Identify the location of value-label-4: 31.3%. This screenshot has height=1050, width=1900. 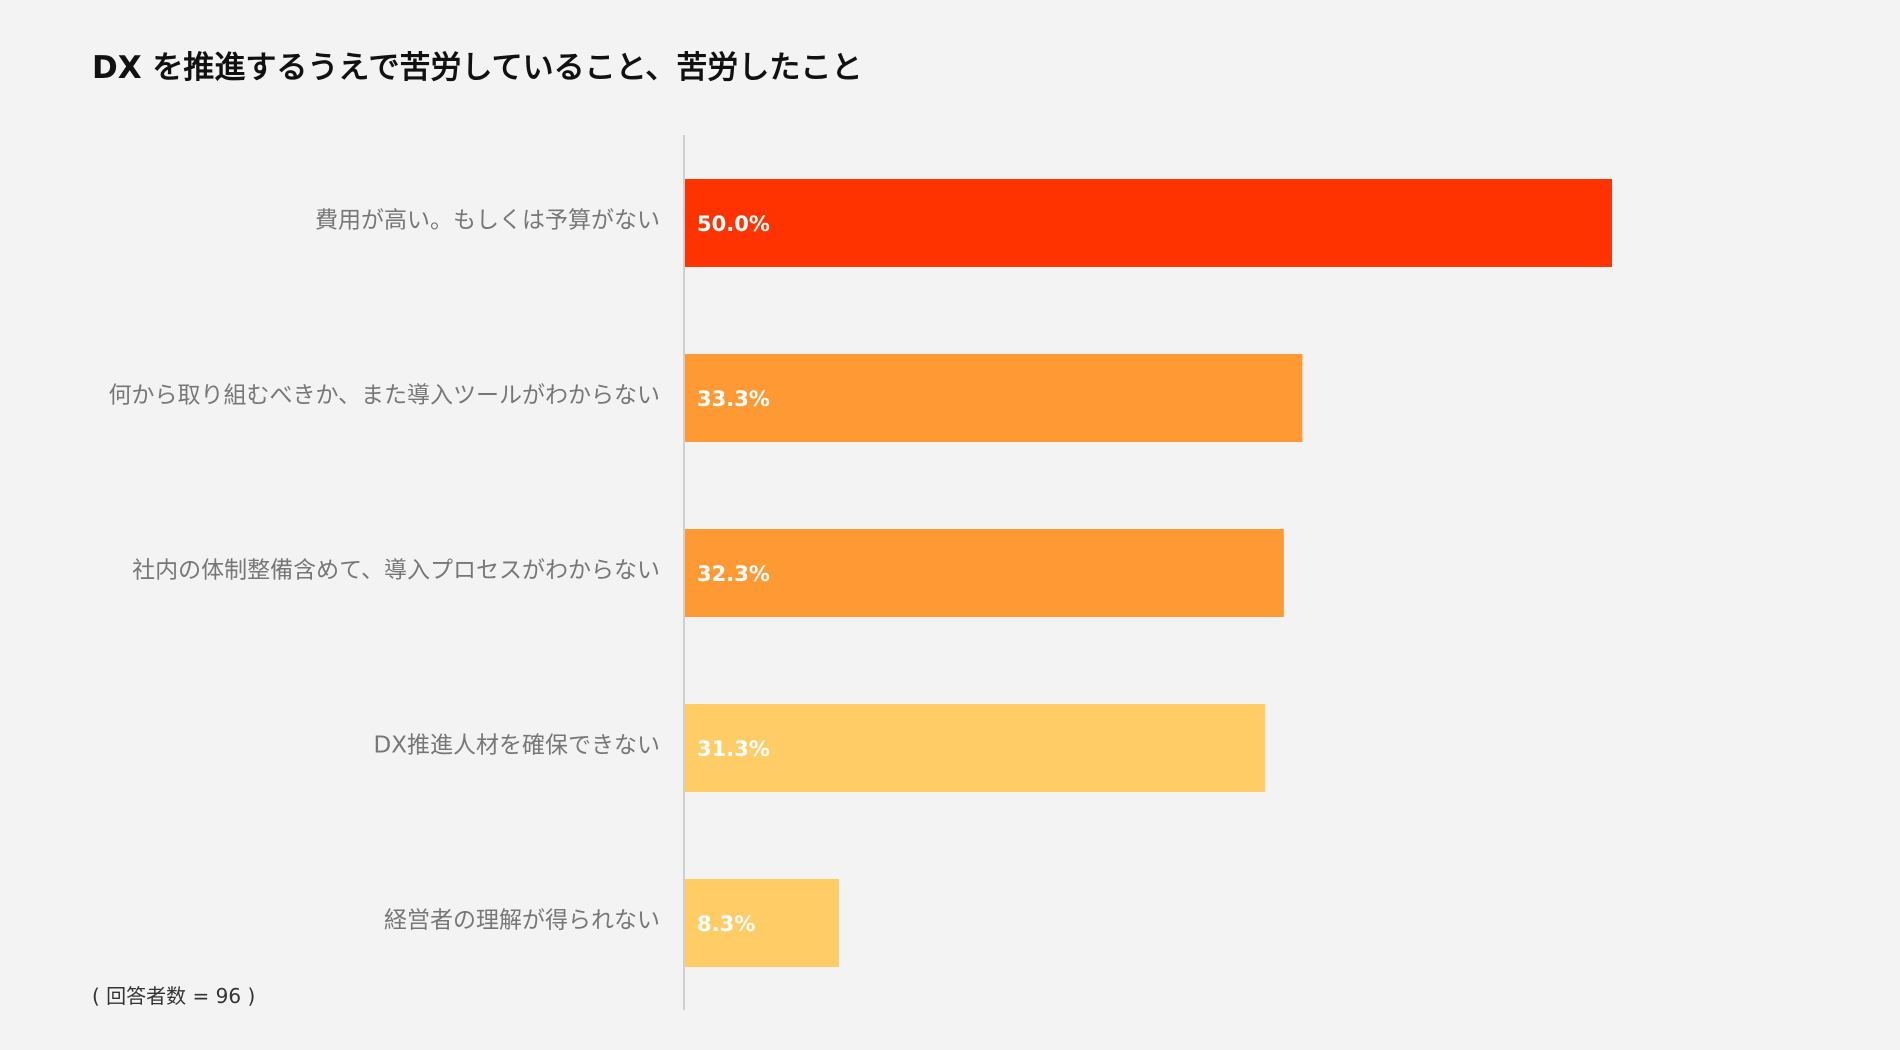
(733, 749).